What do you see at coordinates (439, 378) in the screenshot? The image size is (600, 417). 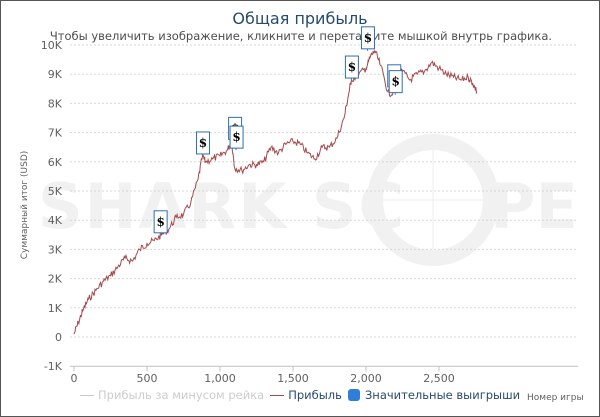 I see `svg-text: 2,500` at bounding box center [439, 378].